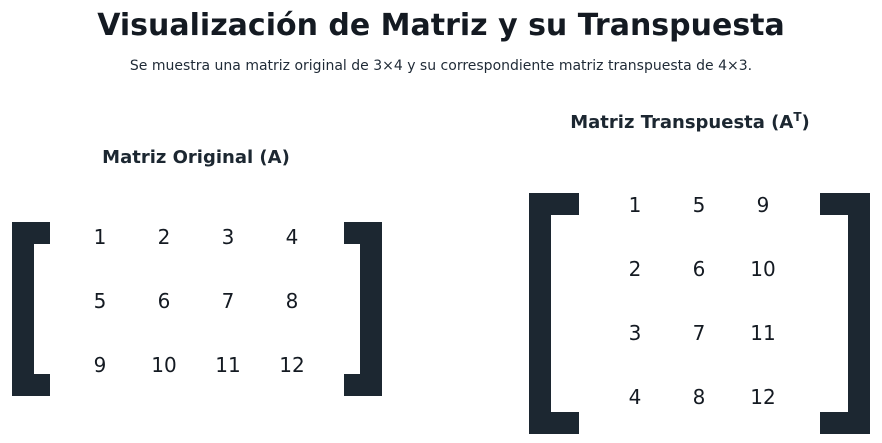  Describe the element at coordinates (228, 301) in the screenshot. I see `original-cell-r2-c3: 7` at that location.